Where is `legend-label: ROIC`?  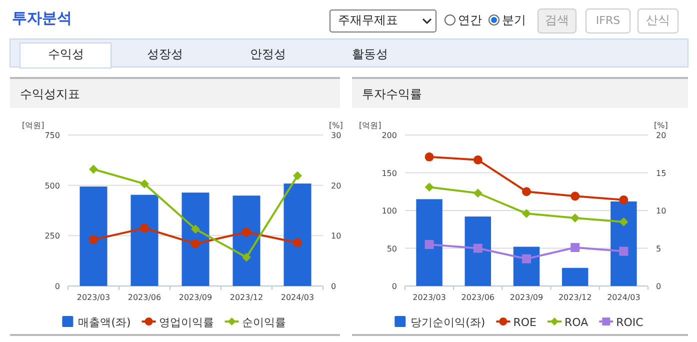
legend-label: ROIC is located at coordinates (630, 322).